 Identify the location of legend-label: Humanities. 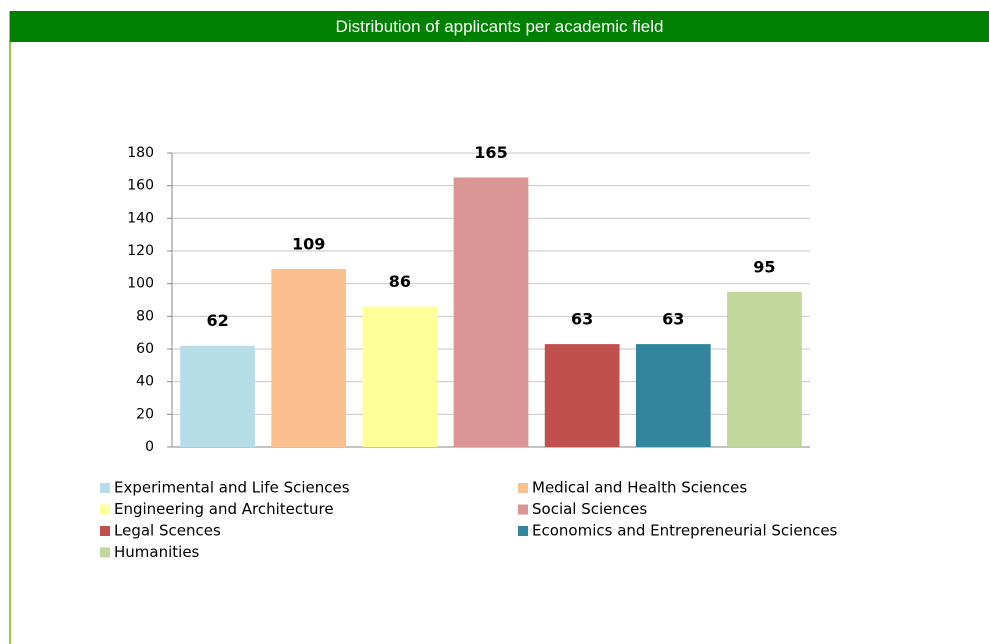
(157, 552).